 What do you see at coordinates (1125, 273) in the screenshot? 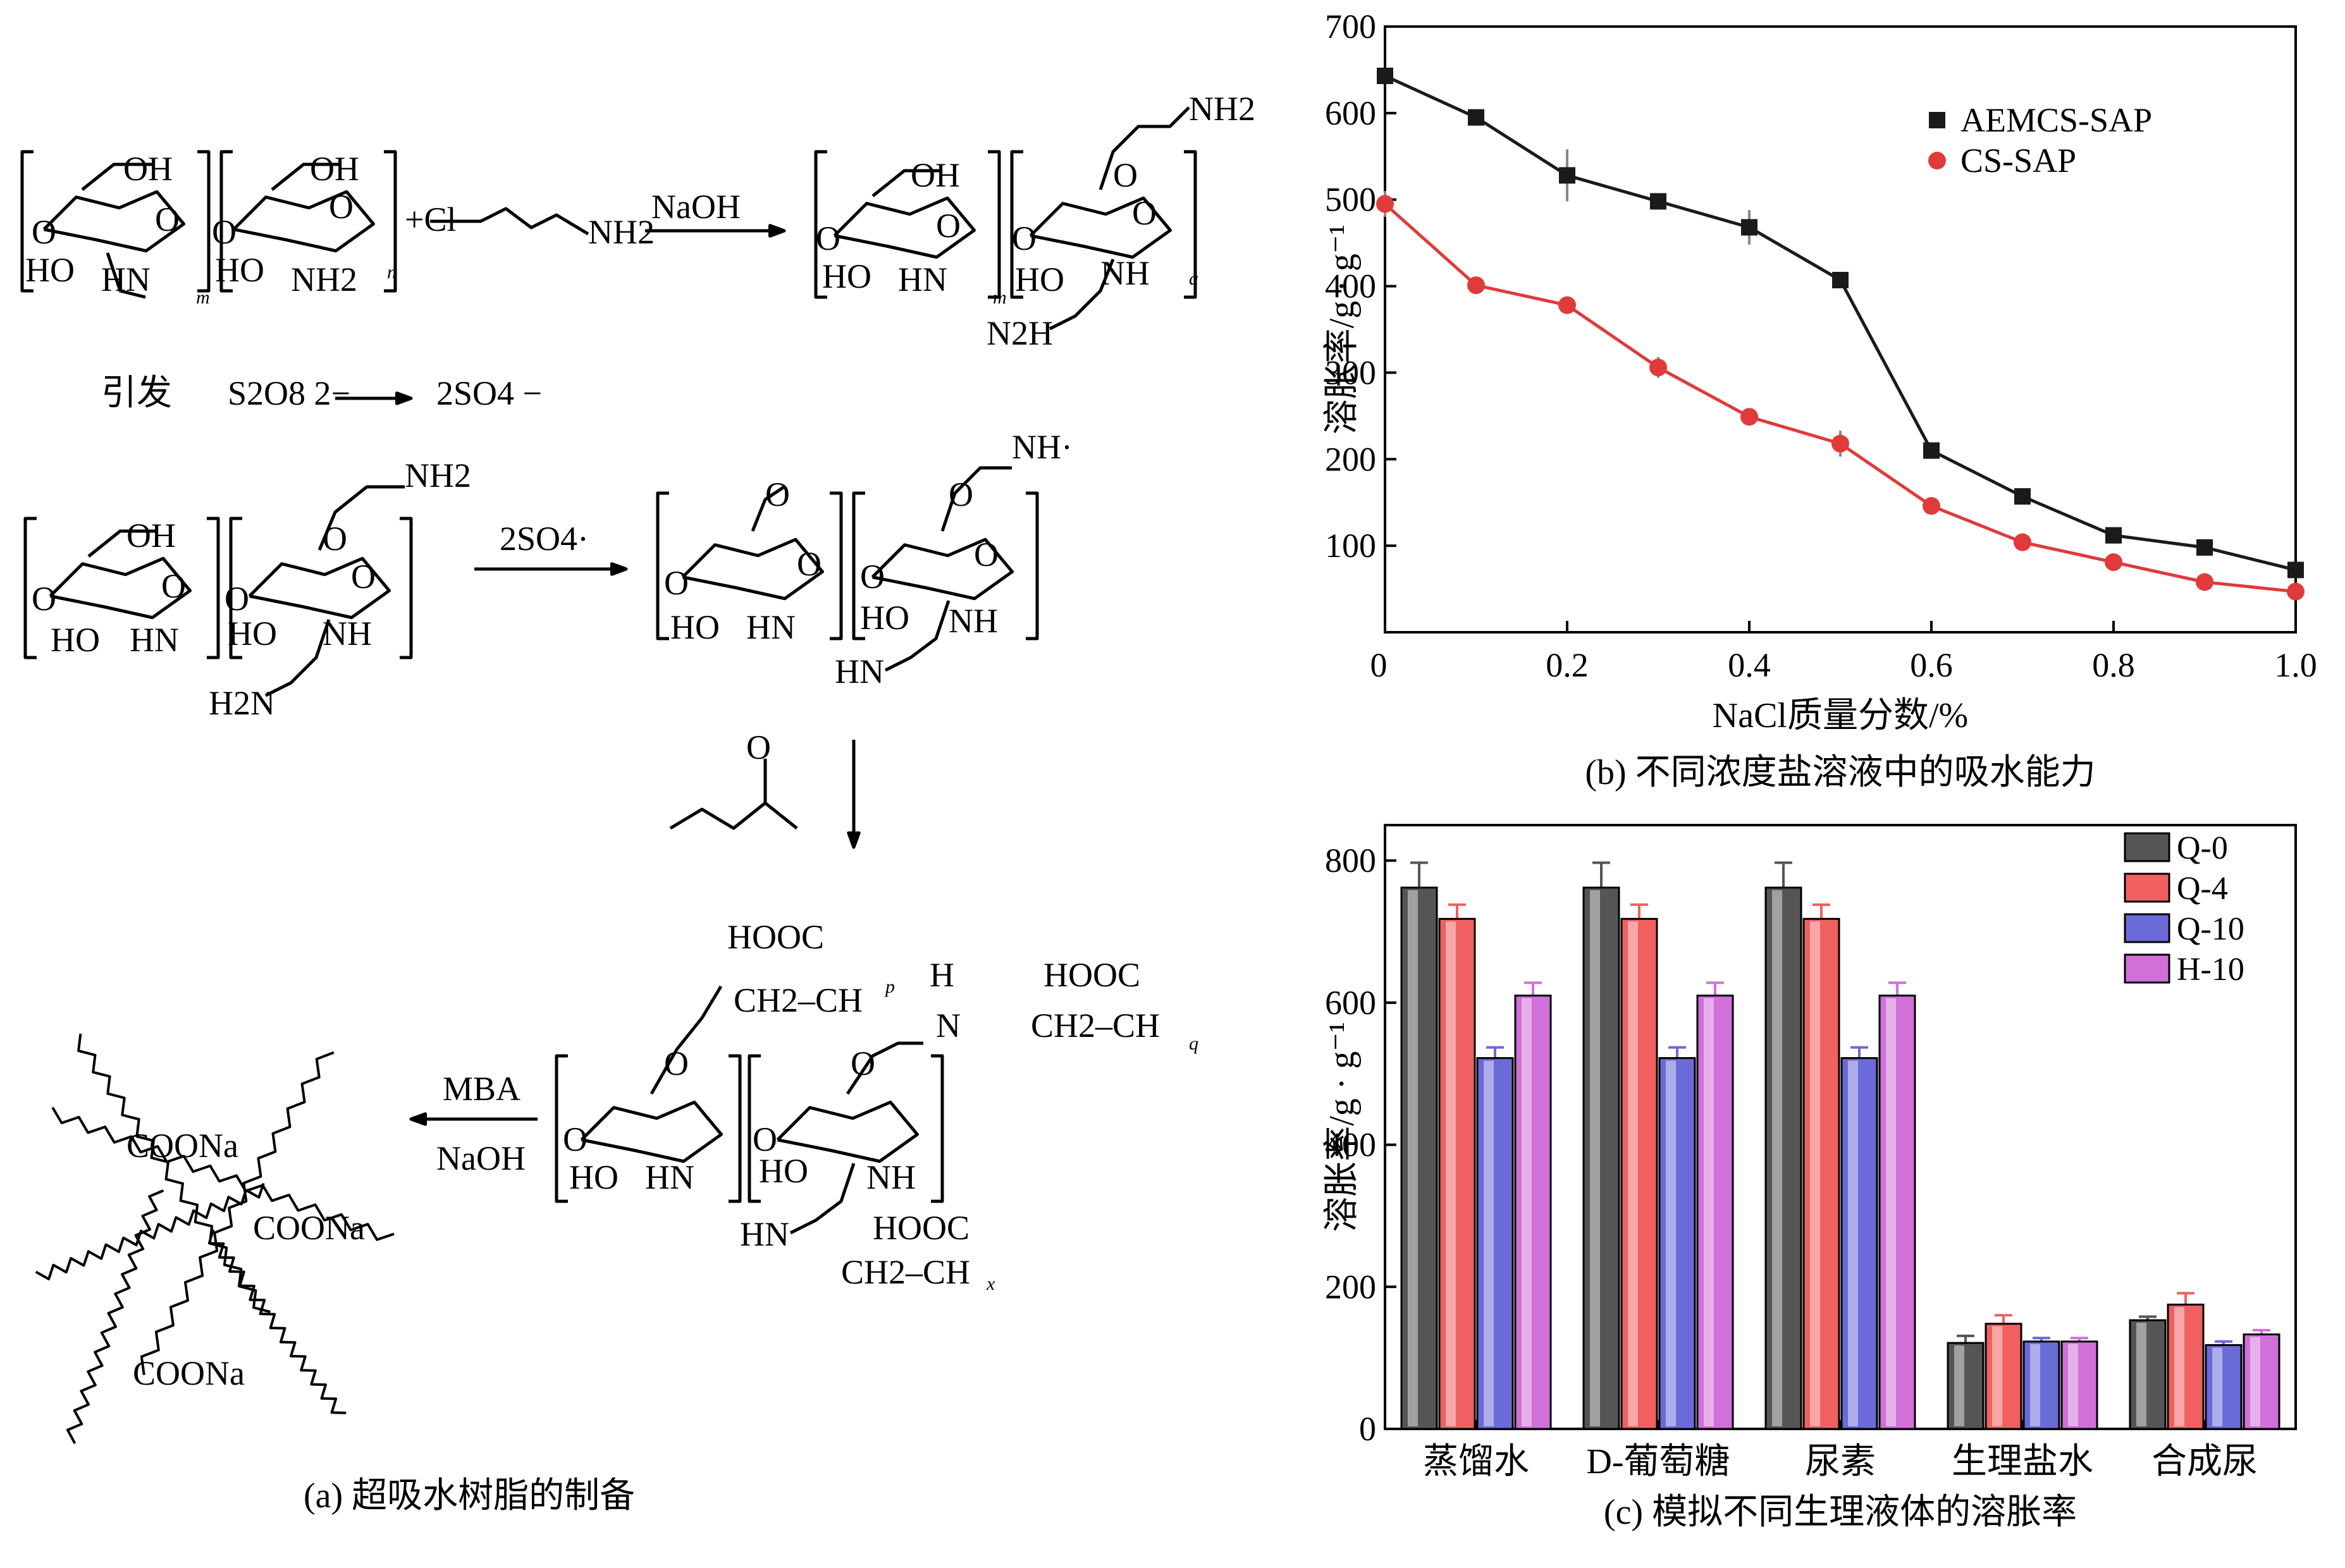
I see `label-nh: NH` at bounding box center [1125, 273].